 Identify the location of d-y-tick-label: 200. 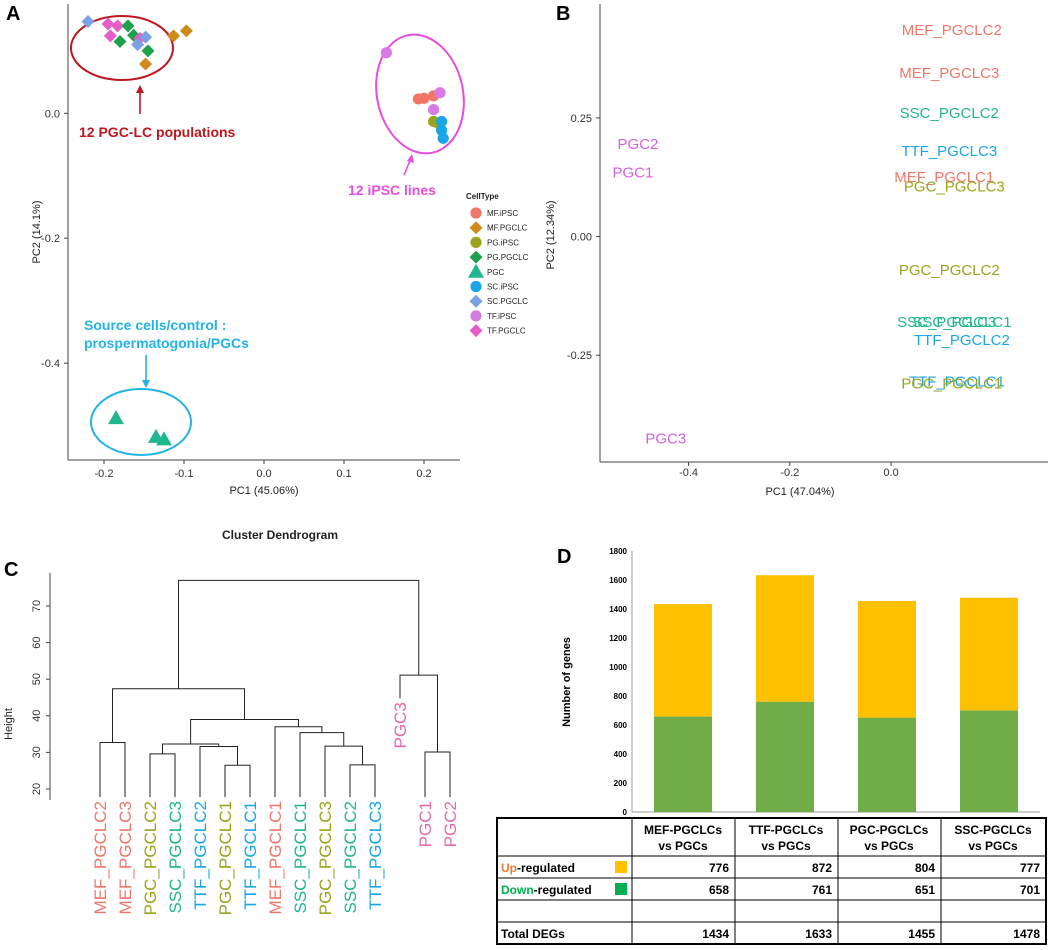
(621, 783).